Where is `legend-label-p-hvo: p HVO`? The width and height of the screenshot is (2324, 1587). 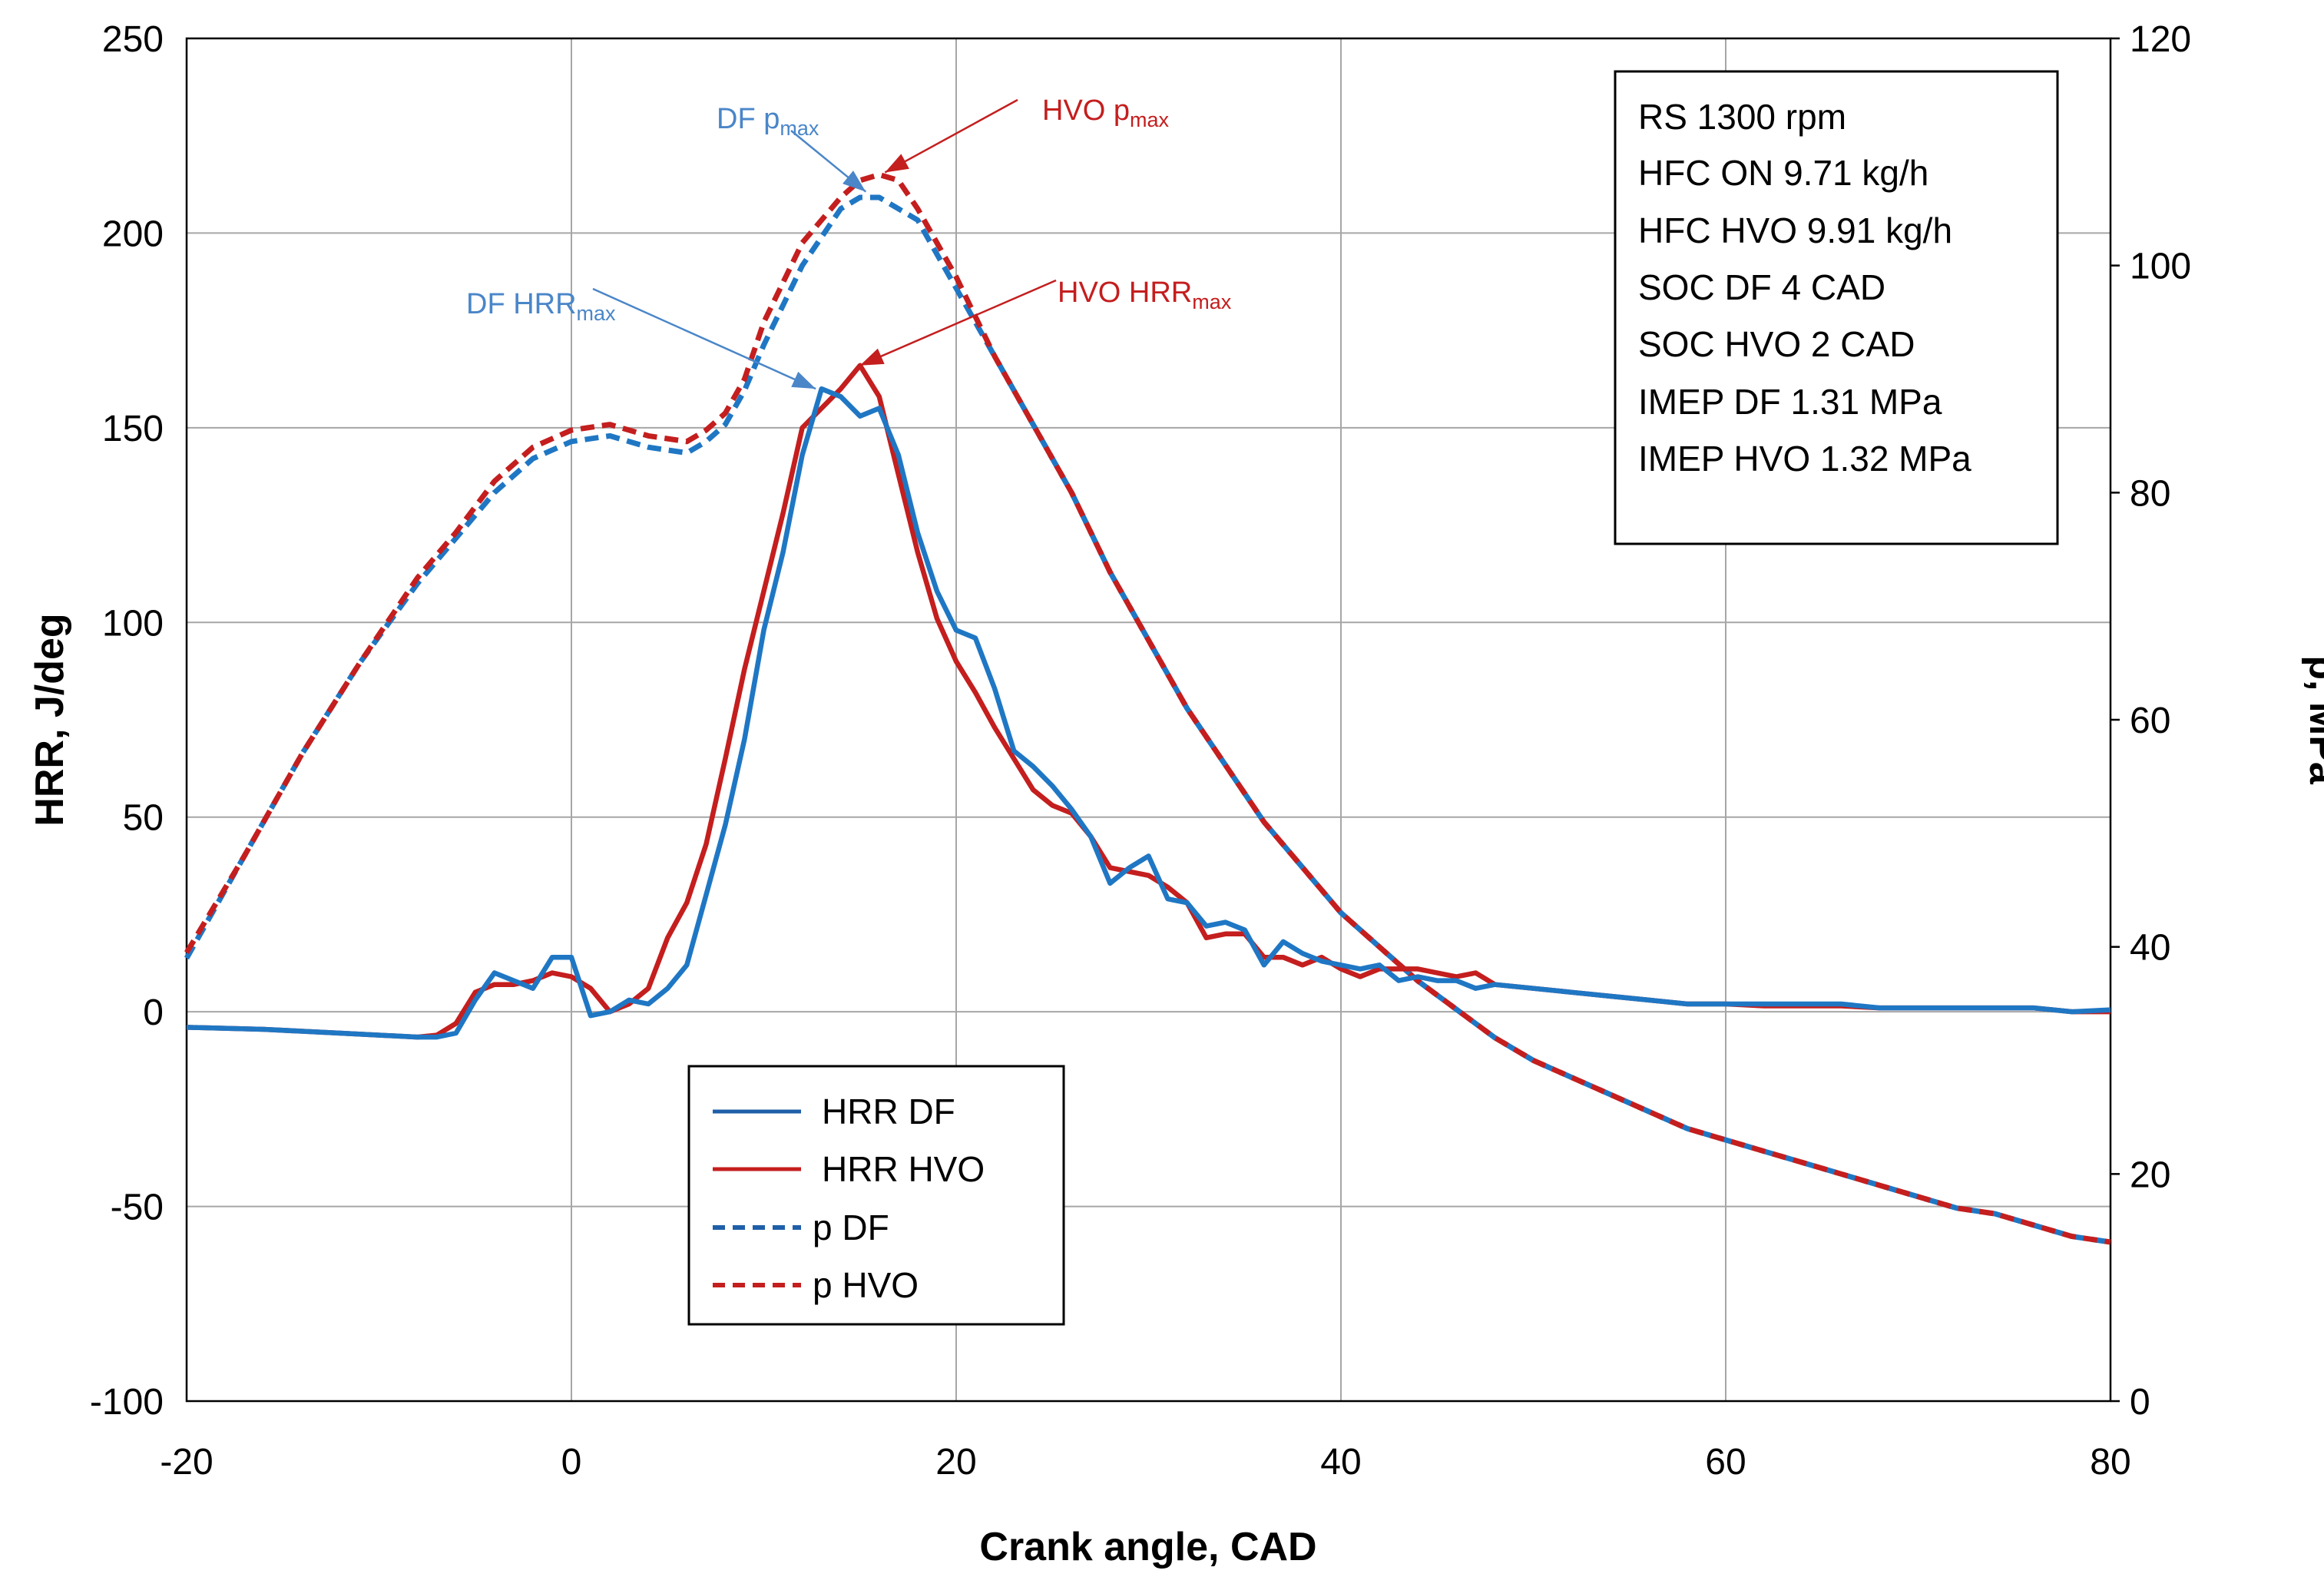
legend-label-p-hvo: p HVO is located at coordinates (866, 1285).